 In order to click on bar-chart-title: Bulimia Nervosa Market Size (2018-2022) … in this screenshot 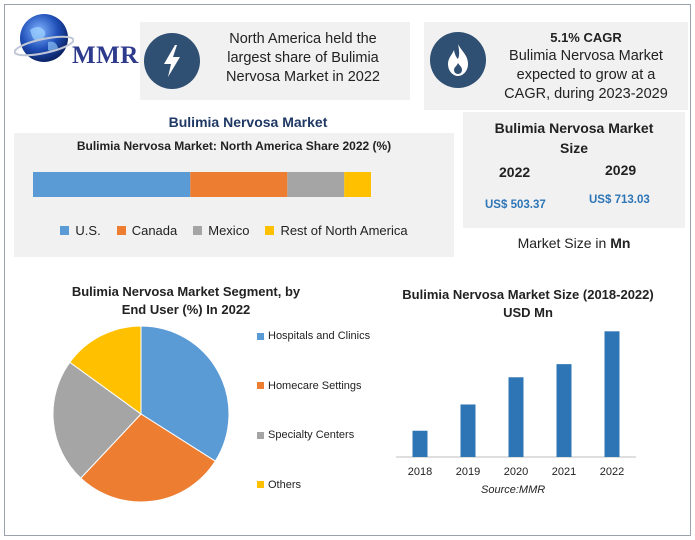, I will do `click(528, 303)`.